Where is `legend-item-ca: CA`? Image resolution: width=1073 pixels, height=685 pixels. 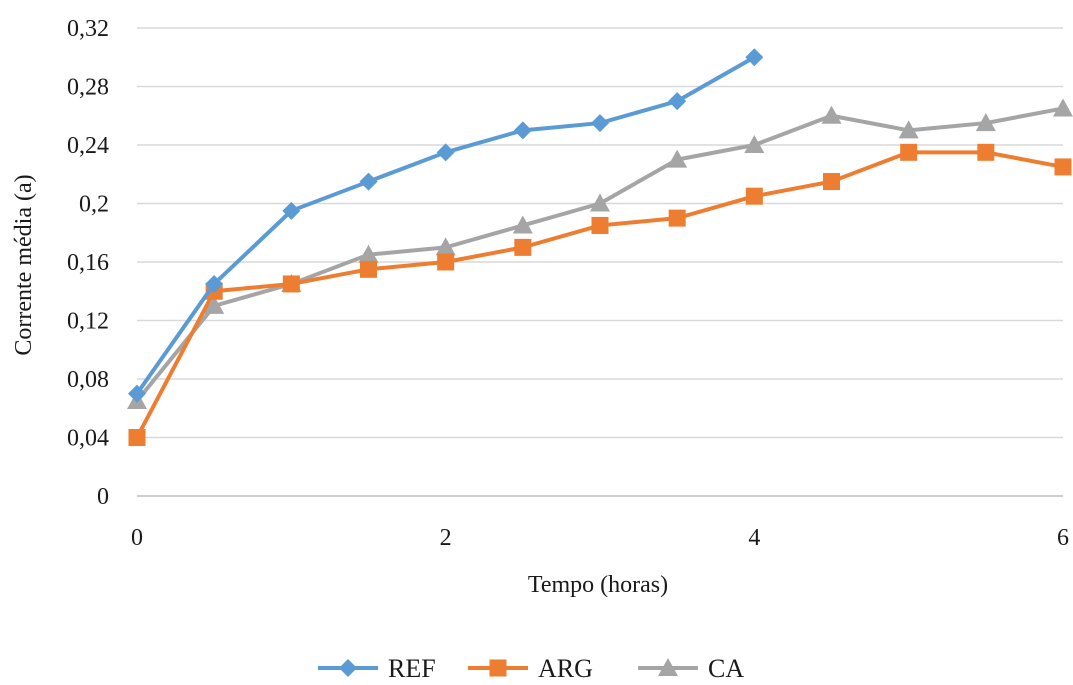 legend-item-ca: CA is located at coordinates (691, 668).